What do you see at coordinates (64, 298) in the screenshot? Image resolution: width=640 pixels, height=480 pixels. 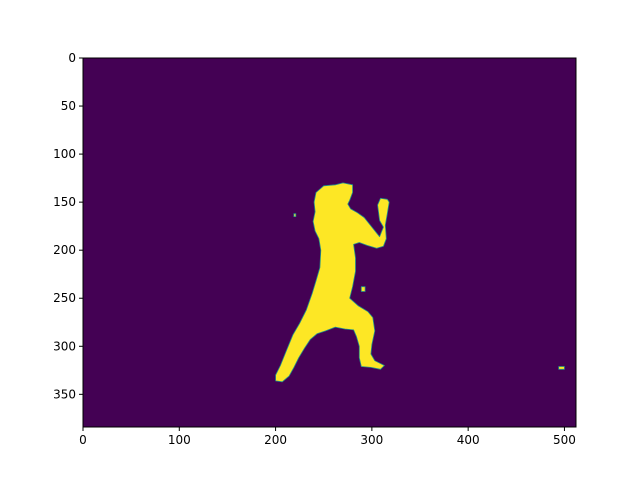 I see `y-tick-label: 250` at bounding box center [64, 298].